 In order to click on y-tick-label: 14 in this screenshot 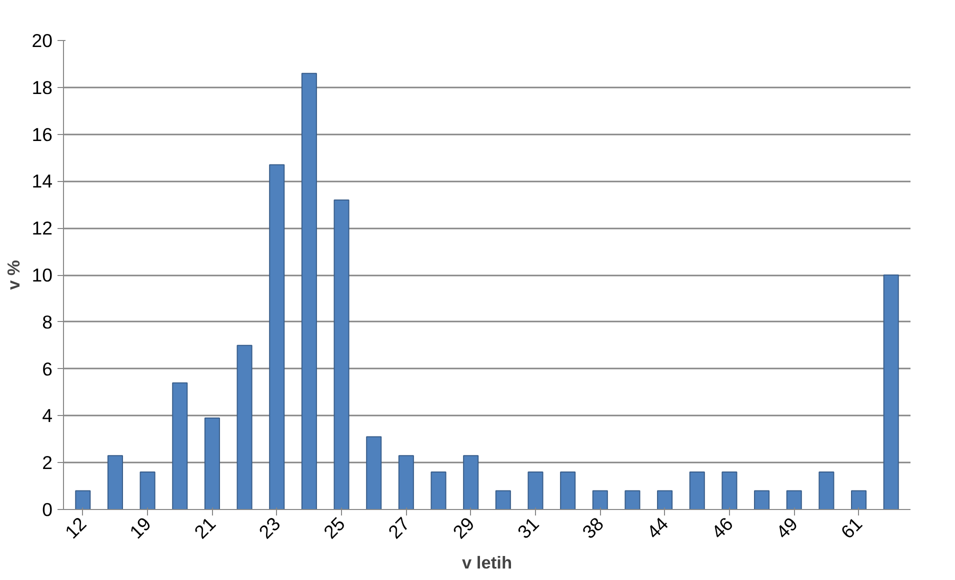, I will do `click(42, 181)`.